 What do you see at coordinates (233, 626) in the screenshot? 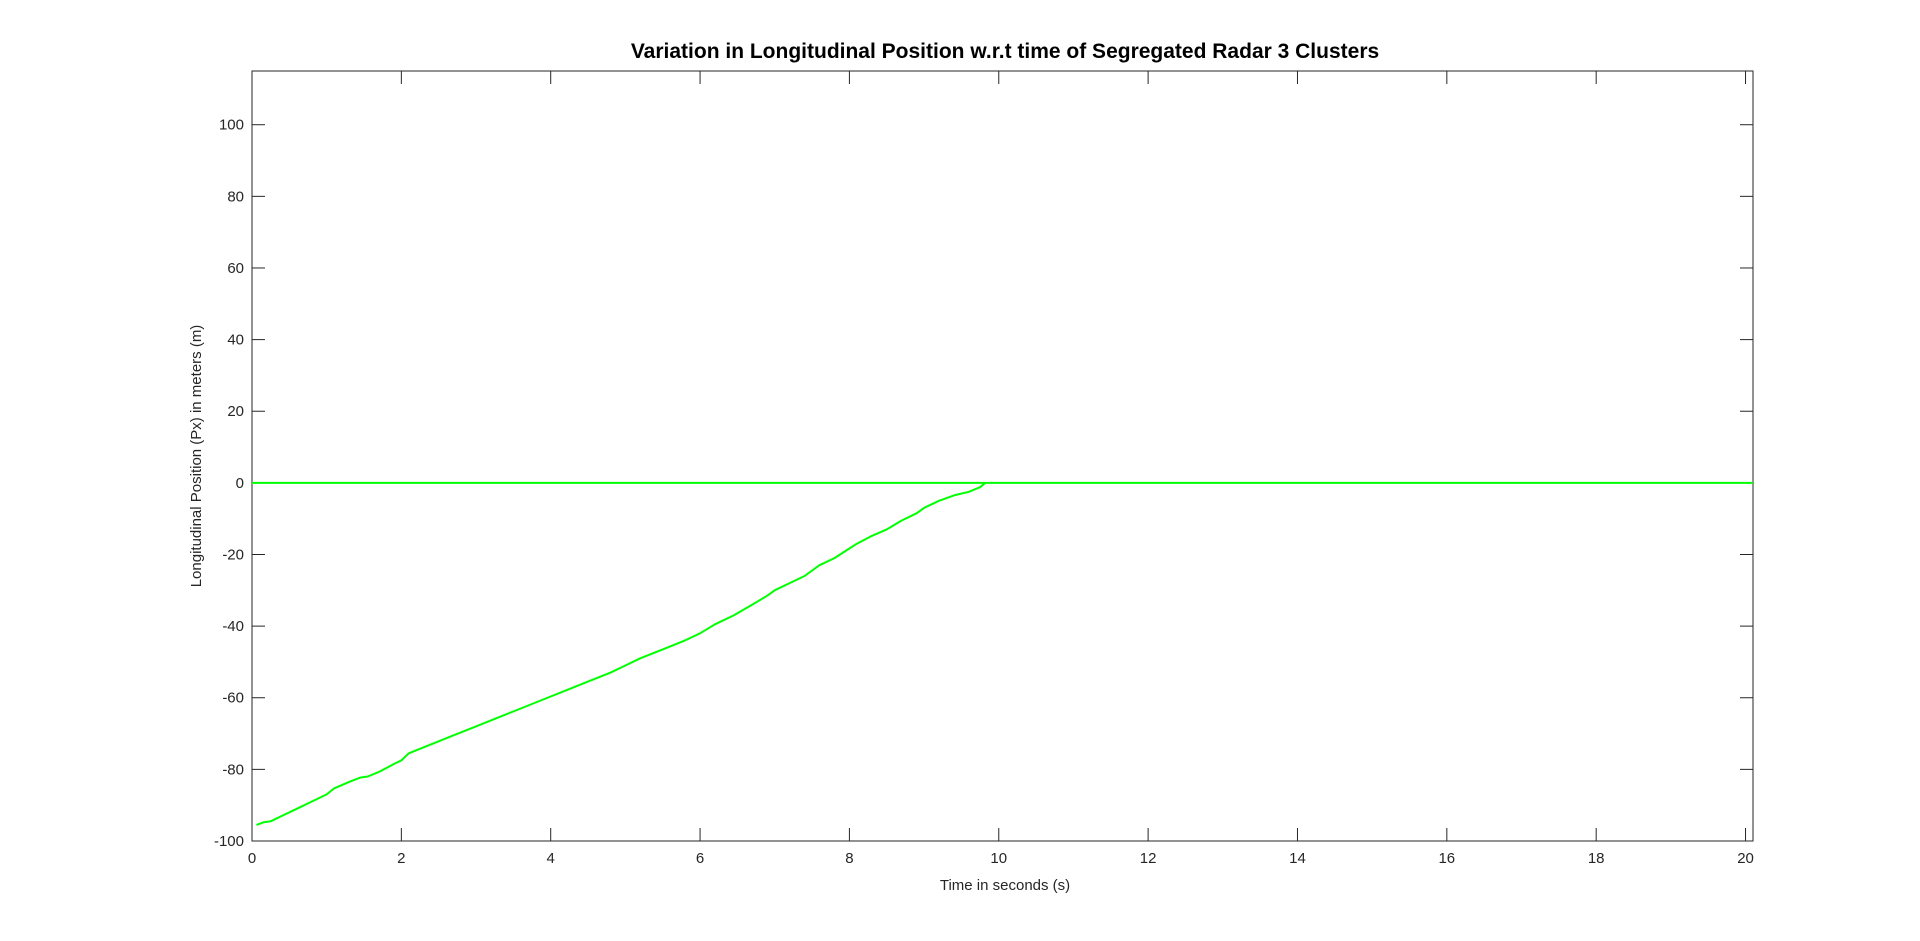
I see `y-tick-label: -40` at bounding box center [233, 626].